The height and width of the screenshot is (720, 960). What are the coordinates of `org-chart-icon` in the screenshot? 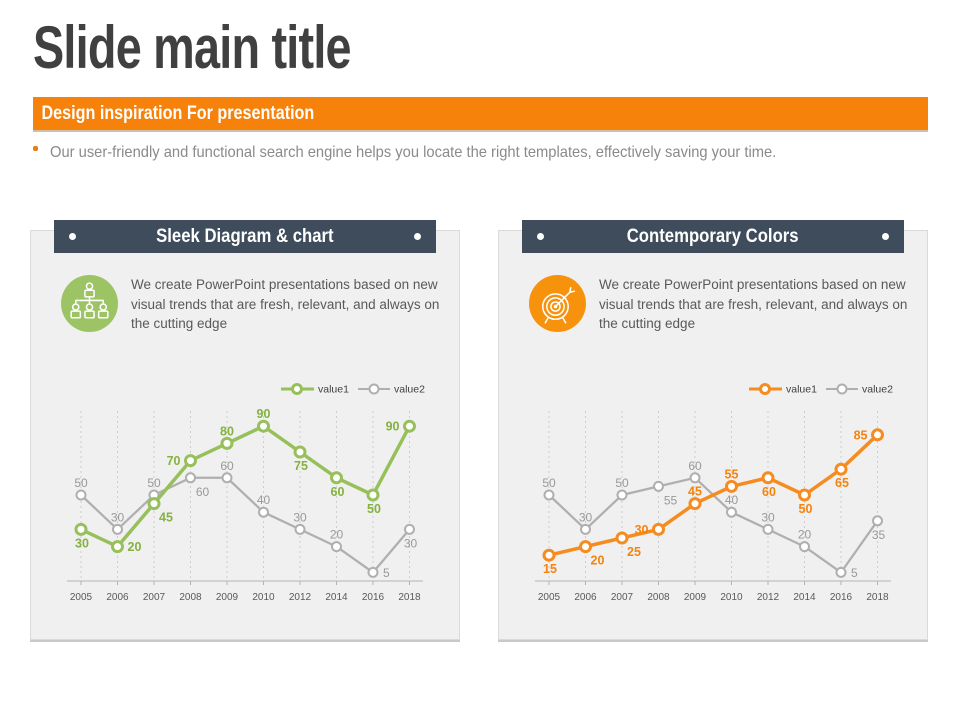 It's located at (89, 303).